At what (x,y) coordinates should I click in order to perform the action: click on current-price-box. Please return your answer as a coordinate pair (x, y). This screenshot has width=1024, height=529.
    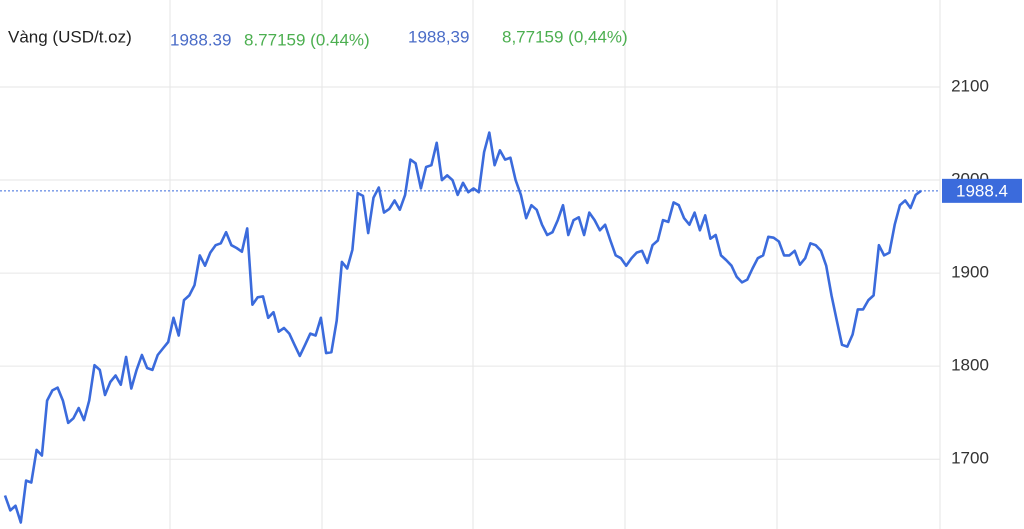
    Looking at the image, I should click on (982, 190).